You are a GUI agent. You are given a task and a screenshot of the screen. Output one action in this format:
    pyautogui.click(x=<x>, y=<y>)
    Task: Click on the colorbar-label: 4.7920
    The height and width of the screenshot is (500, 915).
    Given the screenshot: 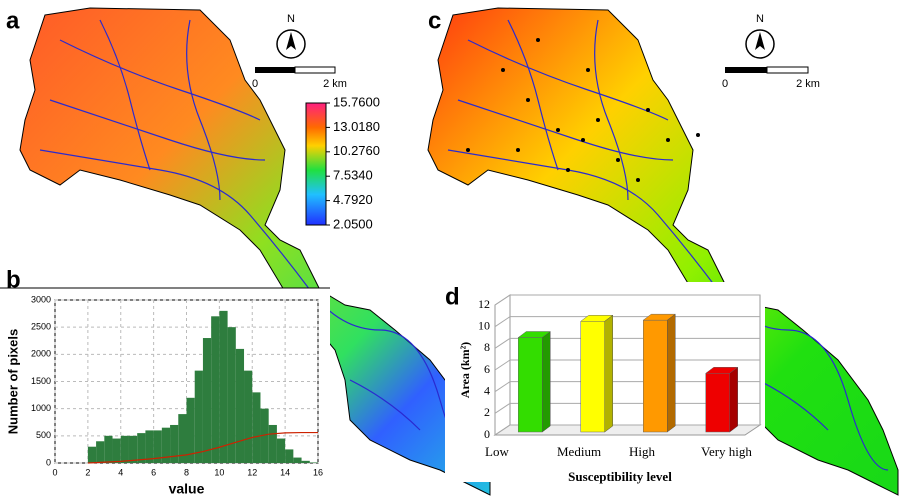 What is the action you would take?
    pyautogui.click(x=353, y=199)
    